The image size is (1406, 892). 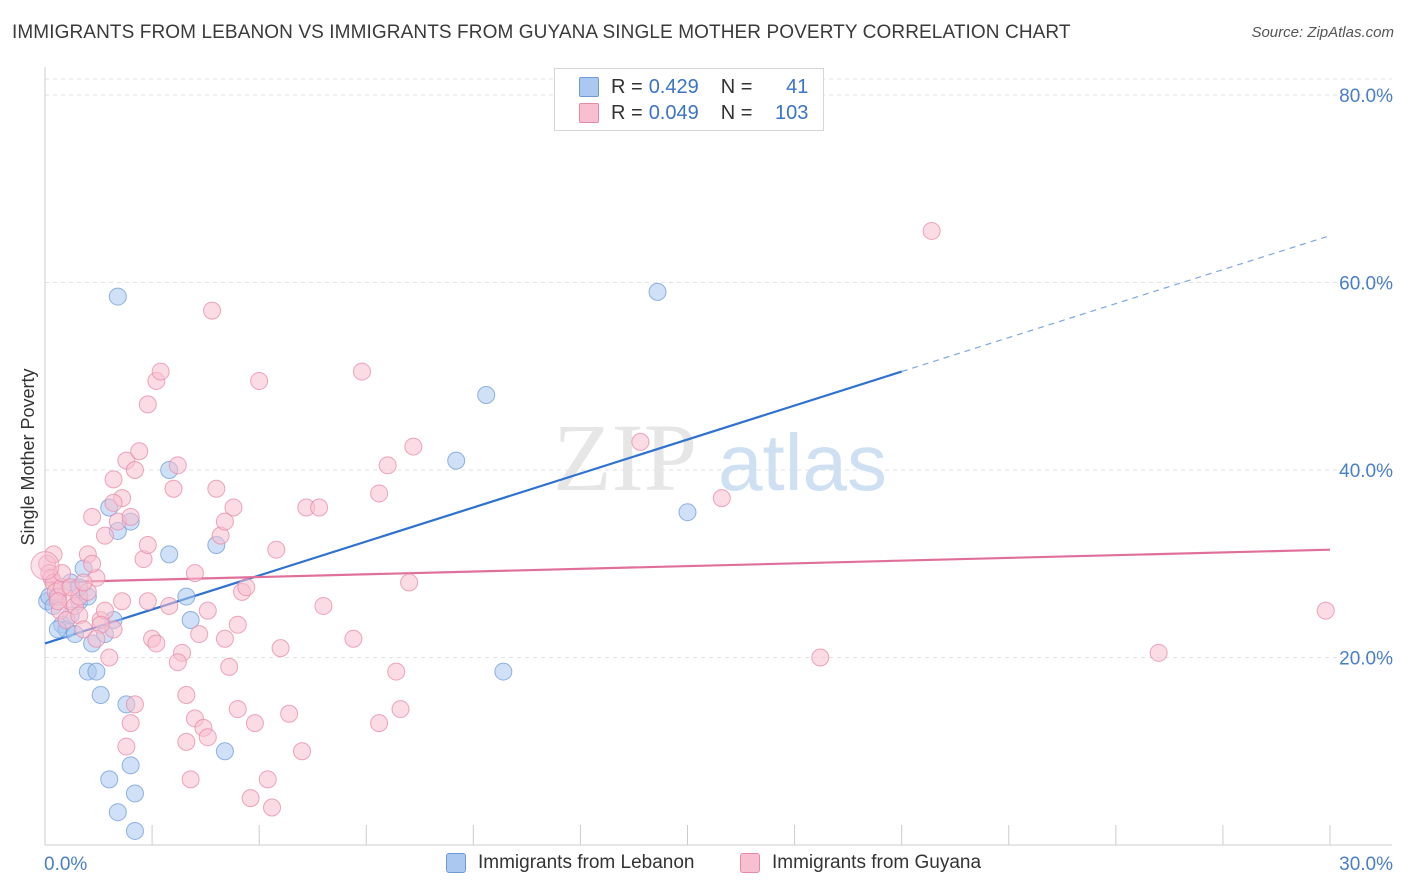 What do you see at coordinates (1116, 304) in the screenshot?
I see `trend-line-lebanon-extension` at bounding box center [1116, 304].